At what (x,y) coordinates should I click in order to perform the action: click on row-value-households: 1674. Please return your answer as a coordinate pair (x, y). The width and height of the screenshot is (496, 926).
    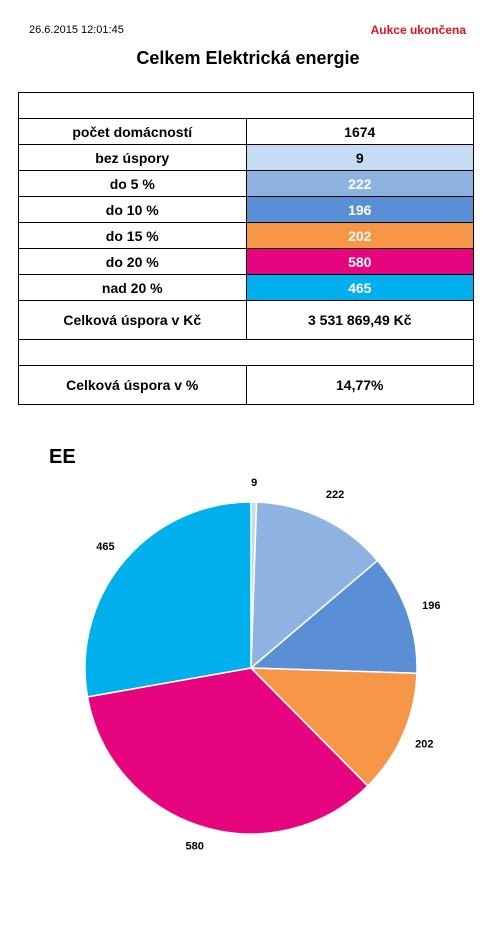
    Looking at the image, I should click on (359, 131).